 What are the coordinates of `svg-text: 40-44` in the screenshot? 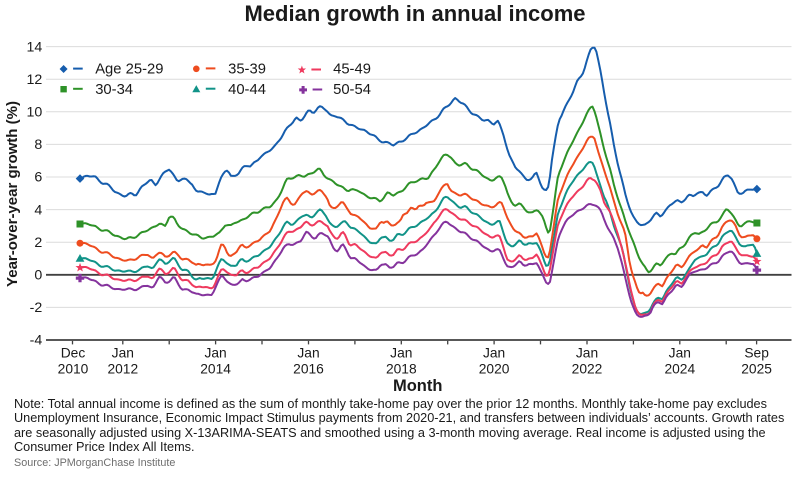 It's located at (247, 90).